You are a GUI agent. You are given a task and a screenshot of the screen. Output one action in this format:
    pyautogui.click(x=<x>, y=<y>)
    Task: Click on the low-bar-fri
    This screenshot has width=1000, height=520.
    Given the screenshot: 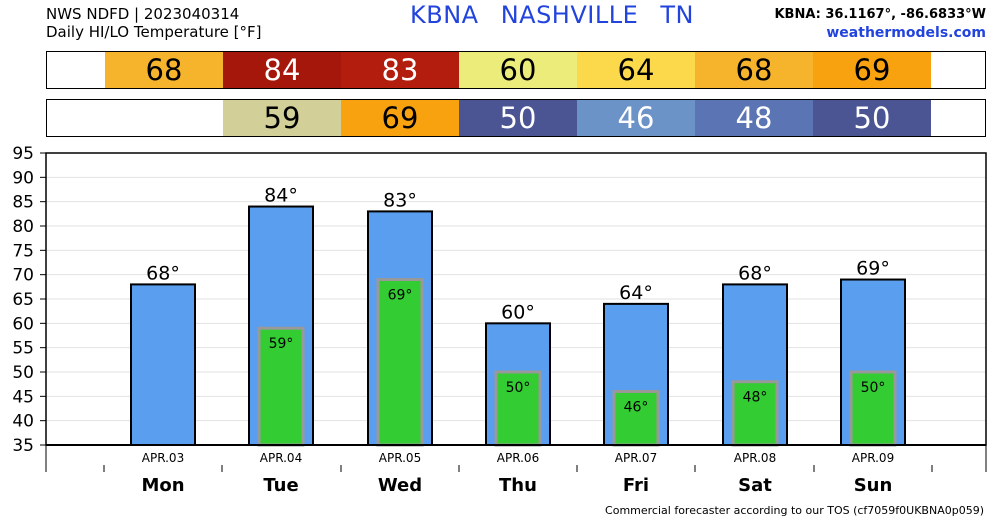 What is the action you would take?
    pyautogui.click(x=636, y=418)
    